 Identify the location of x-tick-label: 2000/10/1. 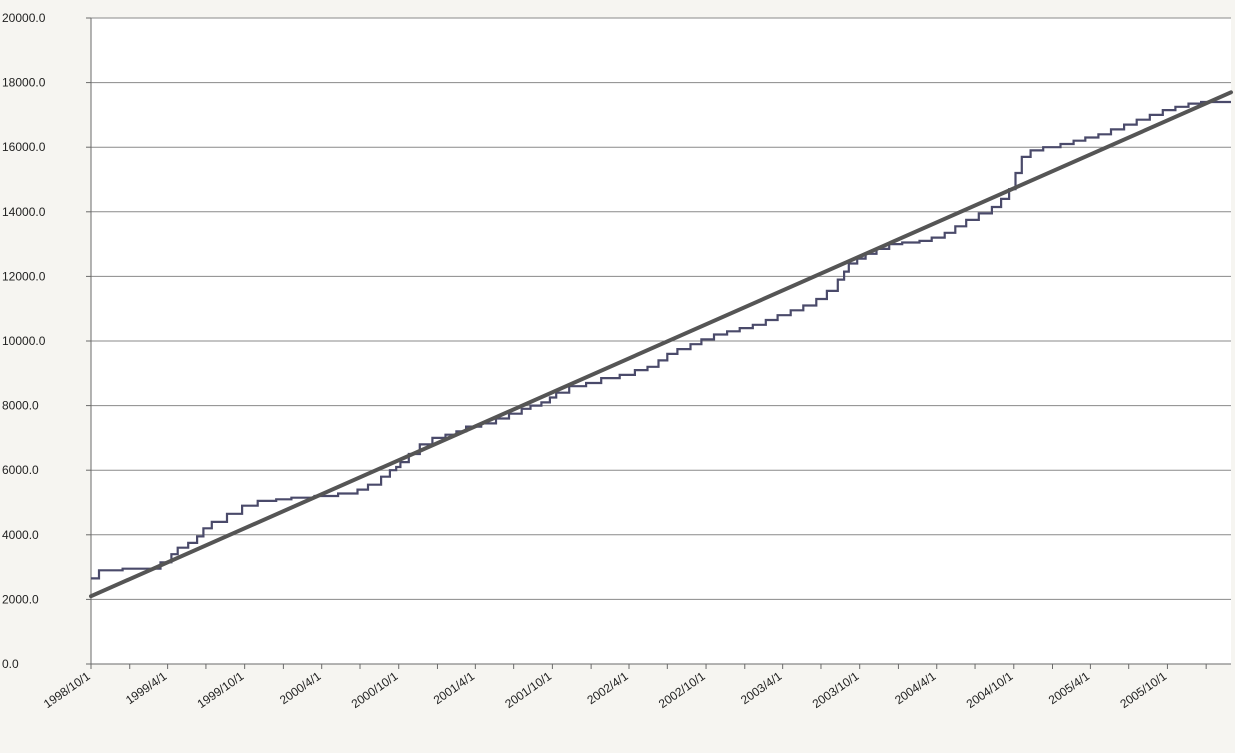
(375, 690).